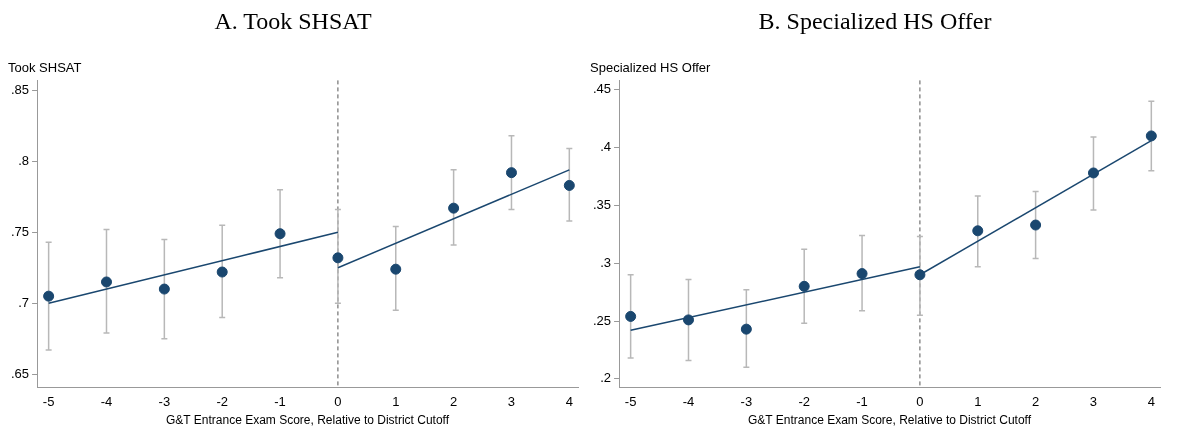 This screenshot has height=437, width=1180. Describe the element at coordinates (45, 68) in the screenshot. I see `y-axis-title: Took SHSAT` at that location.